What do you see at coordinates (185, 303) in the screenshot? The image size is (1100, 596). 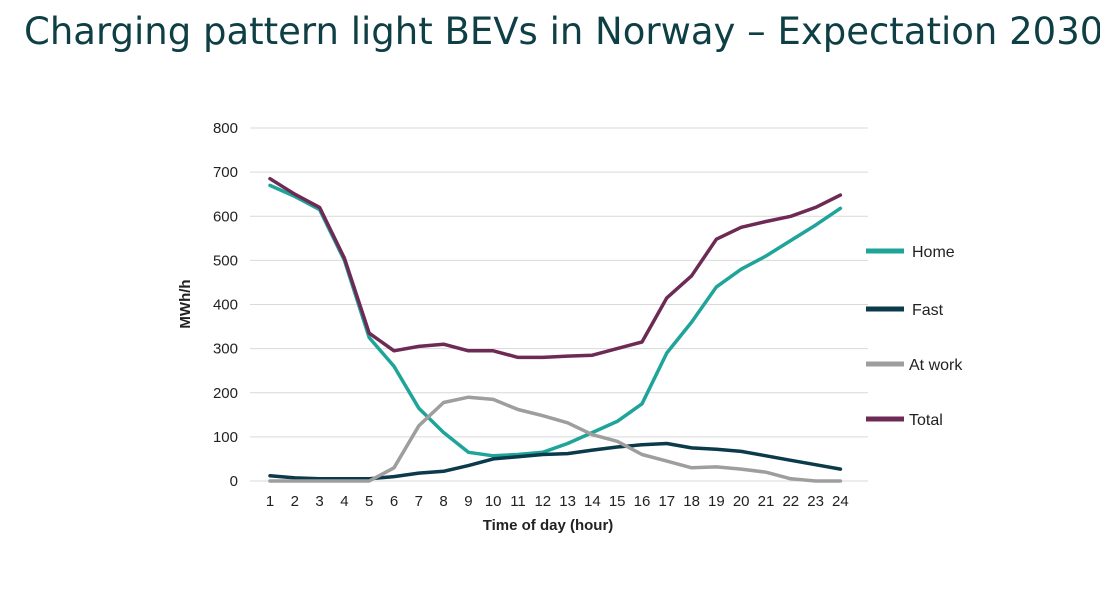 I see `y-axis-label: MWh/h` at bounding box center [185, 303].